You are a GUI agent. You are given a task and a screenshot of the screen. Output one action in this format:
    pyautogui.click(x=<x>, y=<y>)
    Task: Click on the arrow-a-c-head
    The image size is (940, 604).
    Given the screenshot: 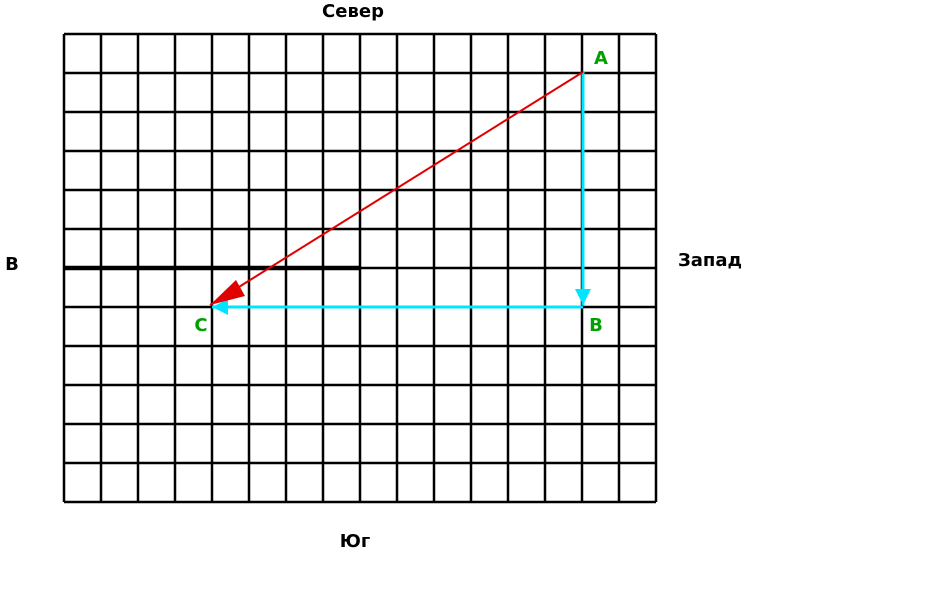 What is the action you would take?
    pyautogui.click(x=227, y=292)
    